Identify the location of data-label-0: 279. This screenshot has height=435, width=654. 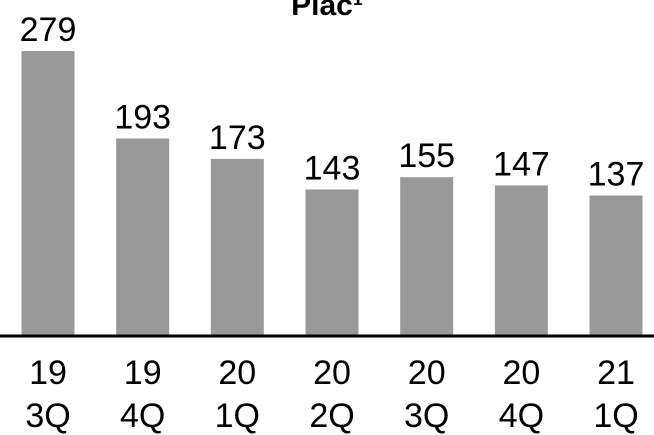
(48, 30).